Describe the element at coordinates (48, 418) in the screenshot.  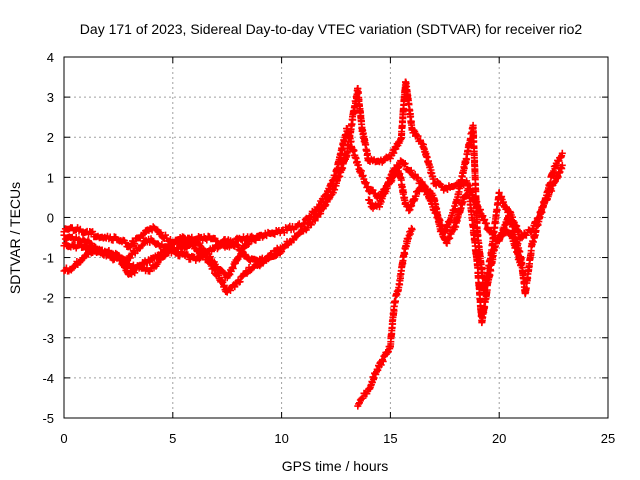
I see `y-tick-label: -5` at that location.